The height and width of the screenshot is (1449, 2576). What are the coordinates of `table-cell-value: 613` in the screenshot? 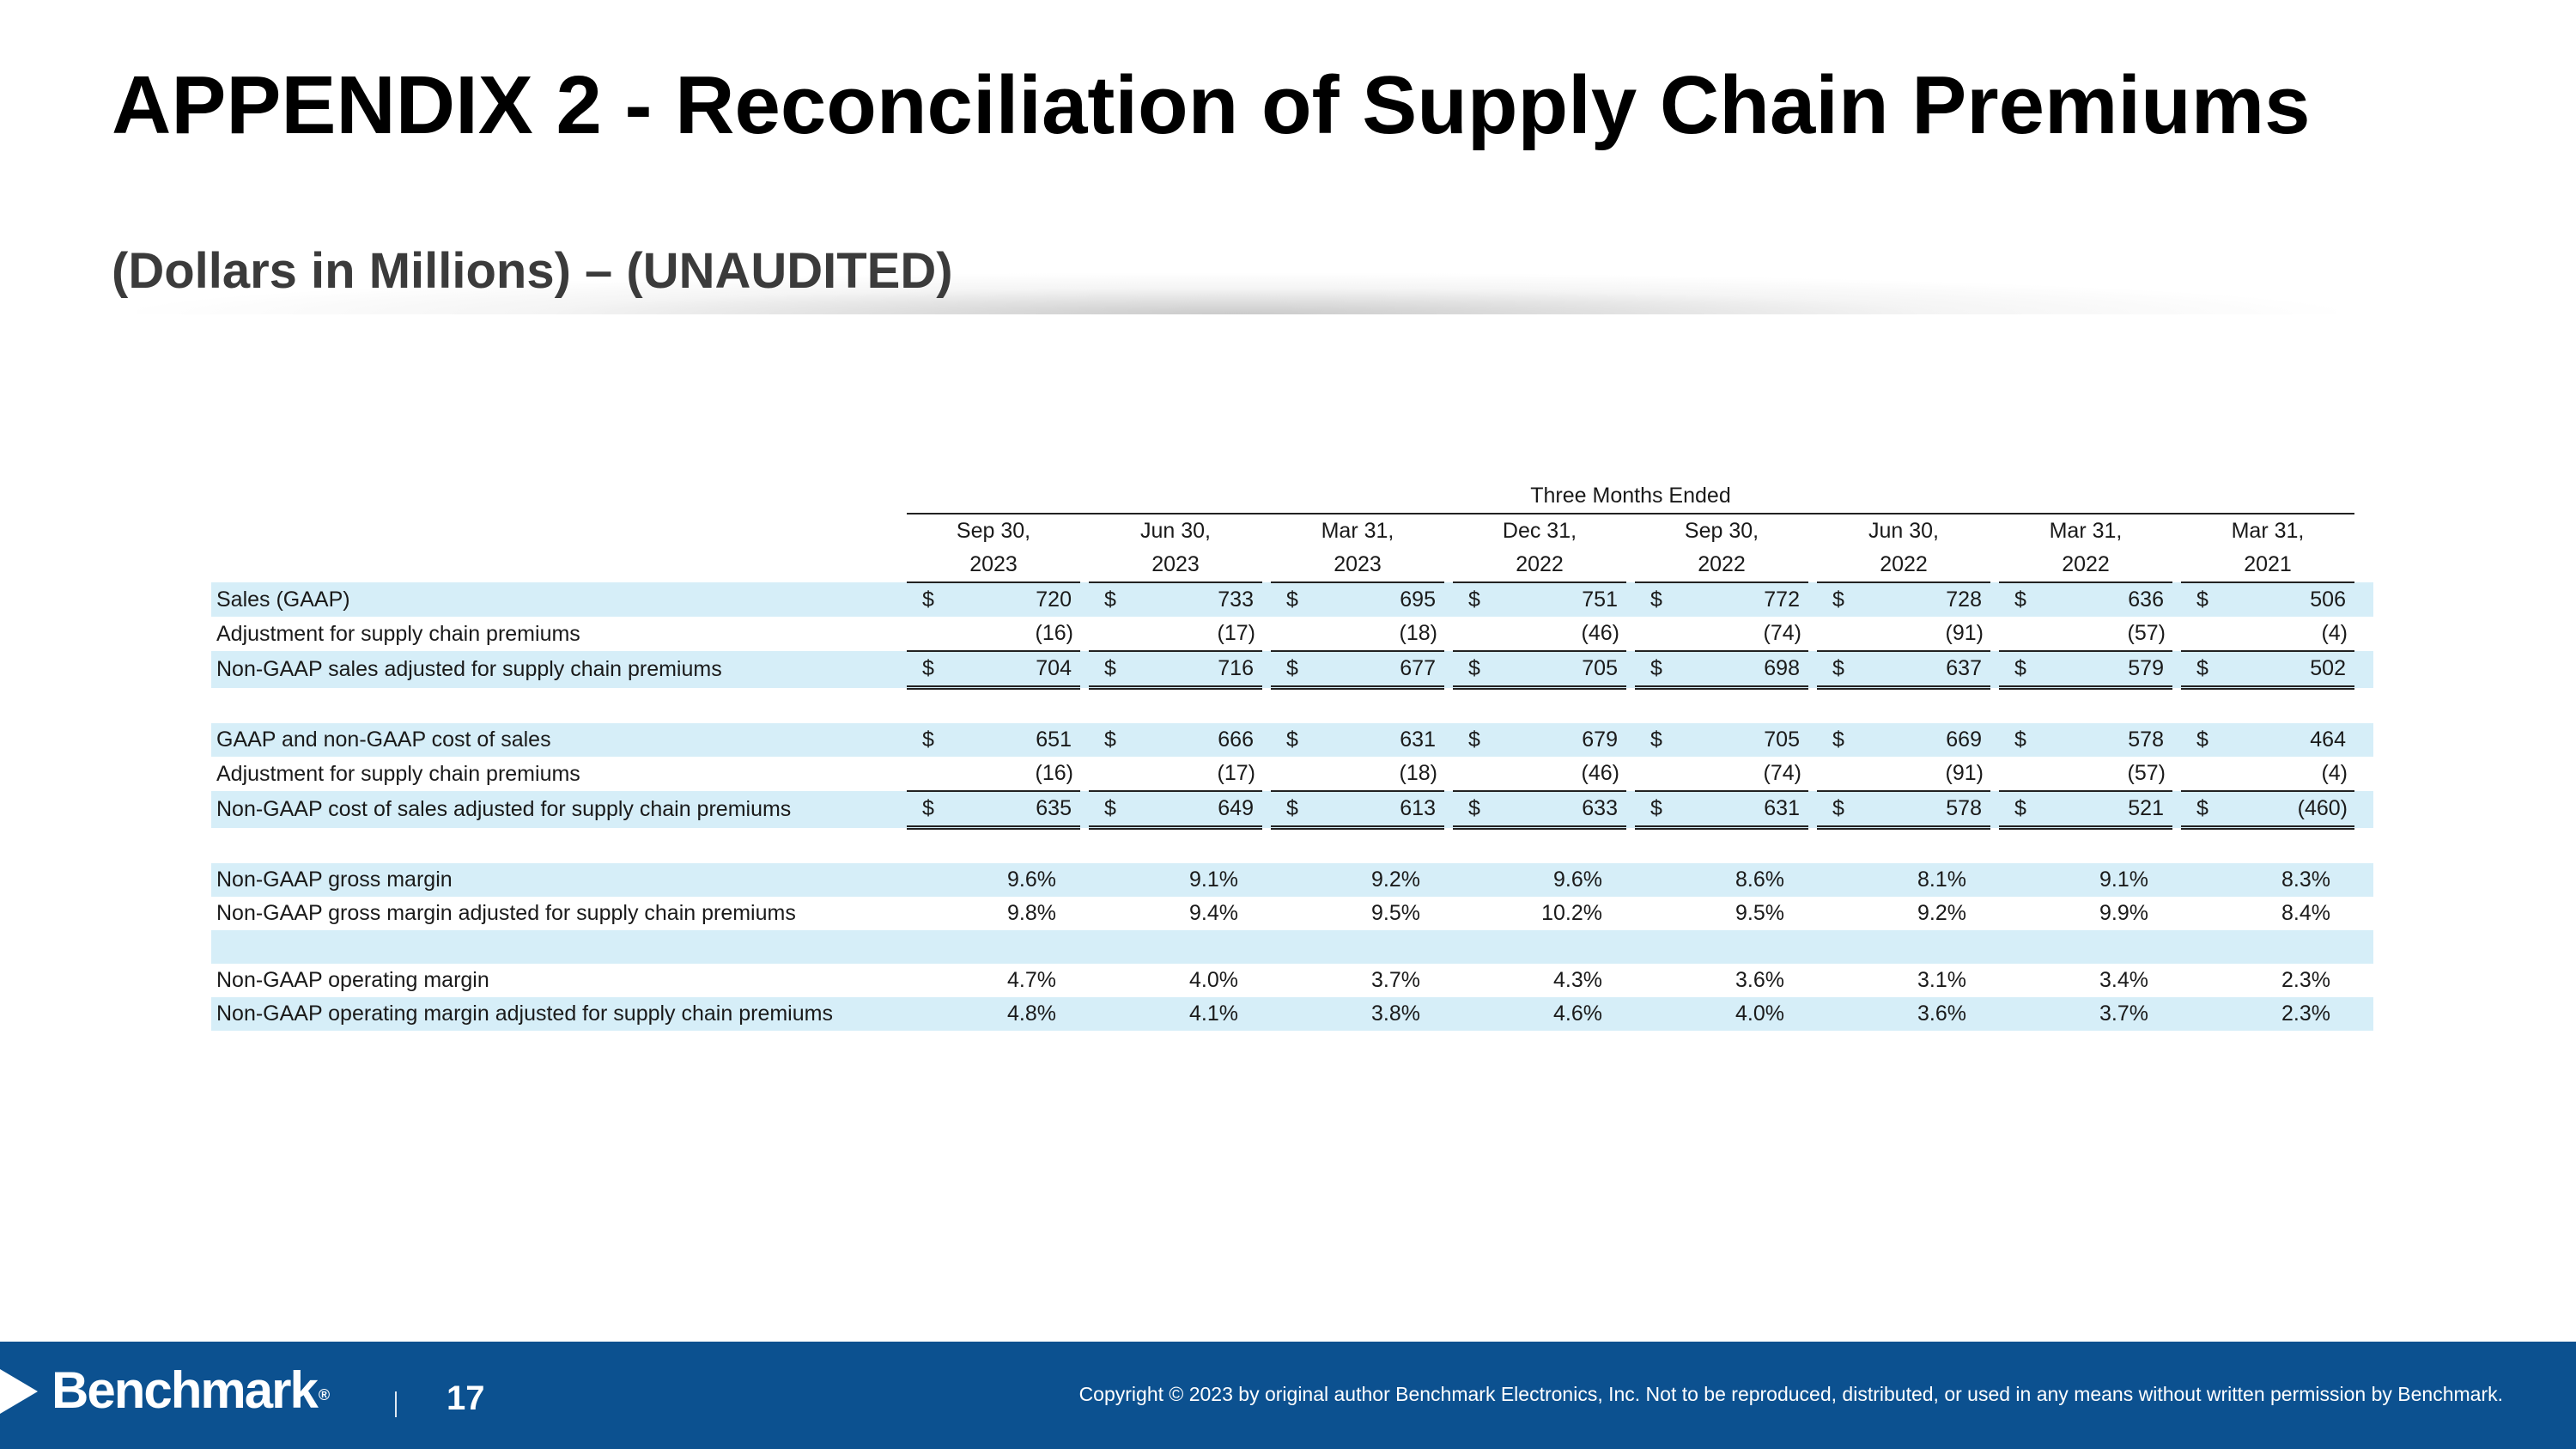 It's located at (1378, 810).